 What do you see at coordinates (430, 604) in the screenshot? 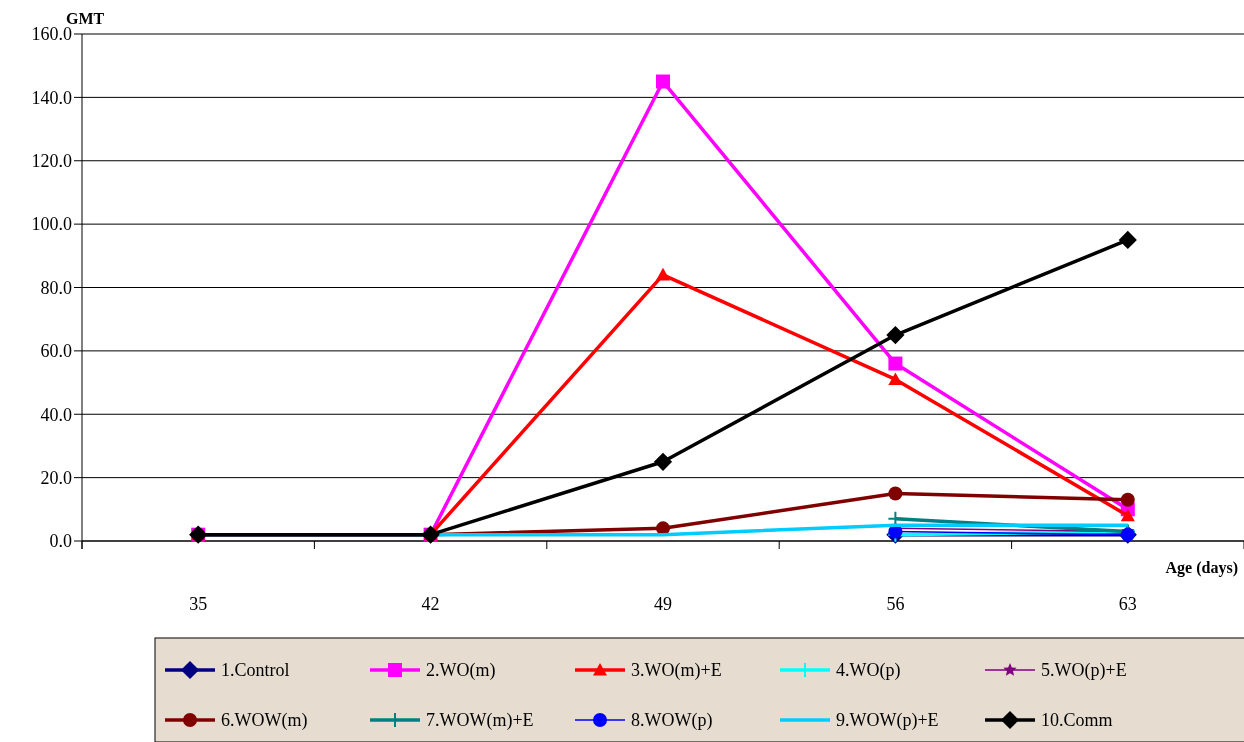
I see `x-tick-label: 42` at bounding box center [430, 604].